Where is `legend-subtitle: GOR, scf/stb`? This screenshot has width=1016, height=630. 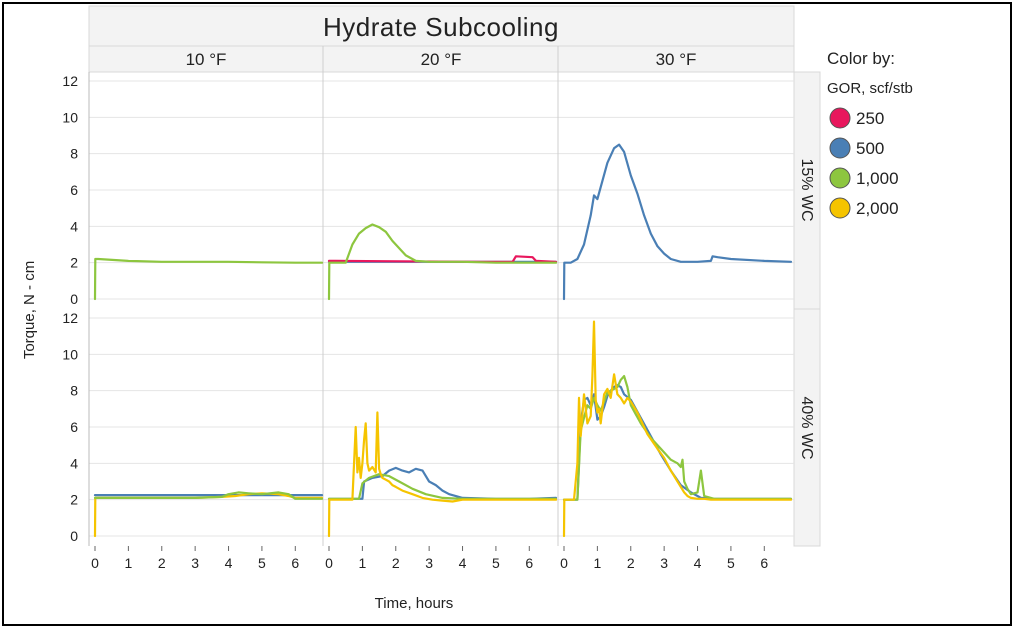 legend-subtitle: GOR, scf/stb is located at coordinates (870, 88).